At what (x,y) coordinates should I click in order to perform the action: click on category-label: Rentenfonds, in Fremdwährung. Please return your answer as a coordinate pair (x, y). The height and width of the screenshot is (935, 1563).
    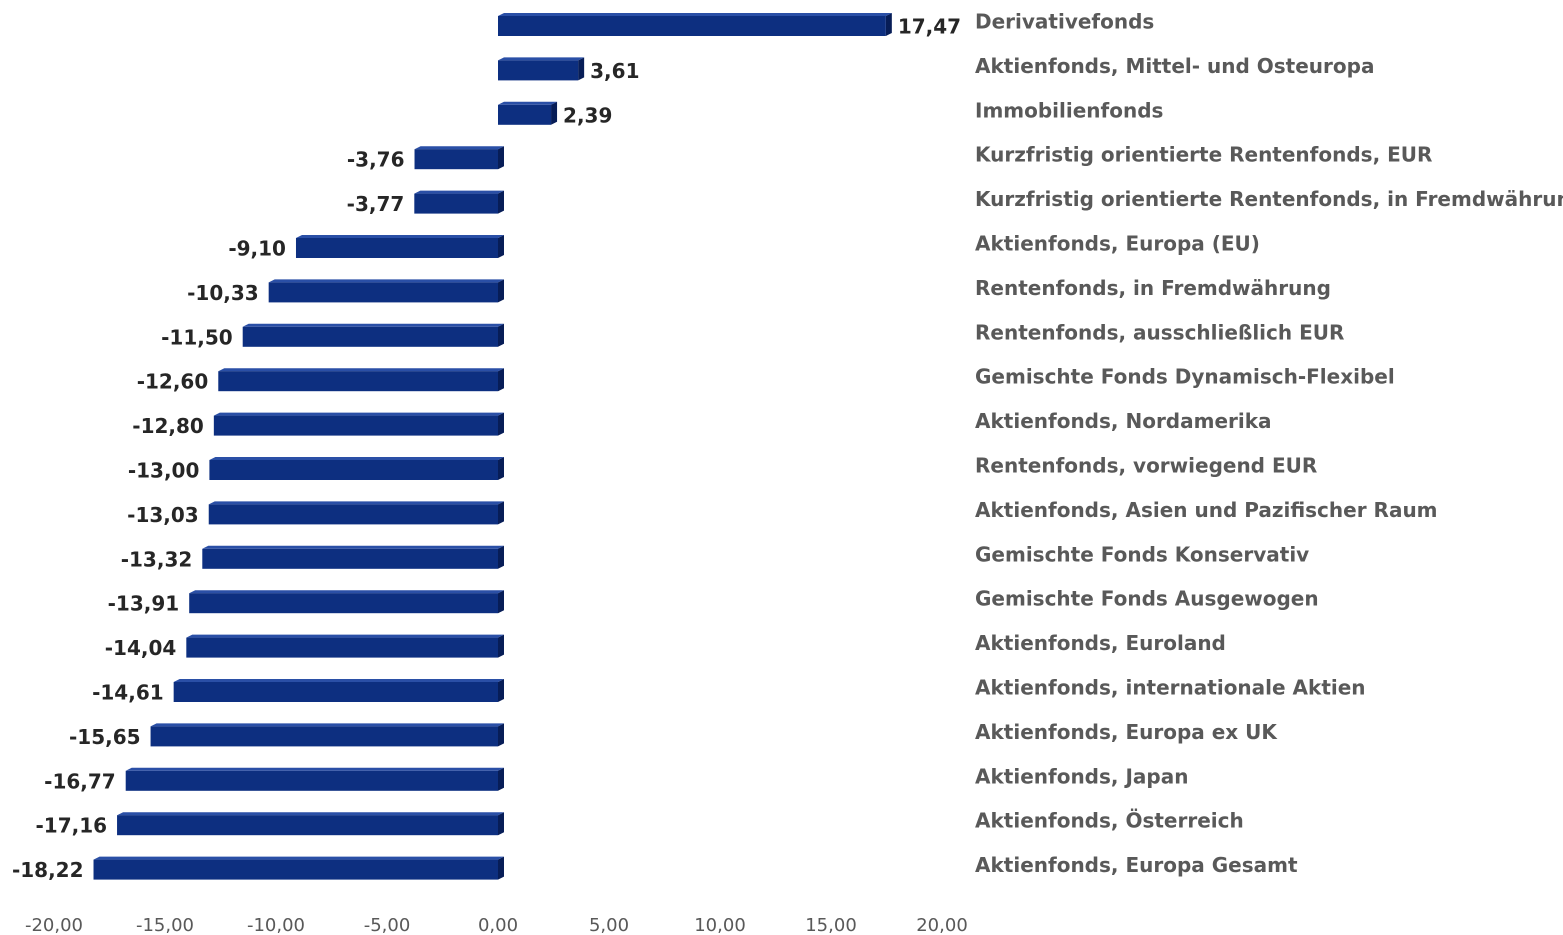
    Looking at the image, I should click on (1153, 288).